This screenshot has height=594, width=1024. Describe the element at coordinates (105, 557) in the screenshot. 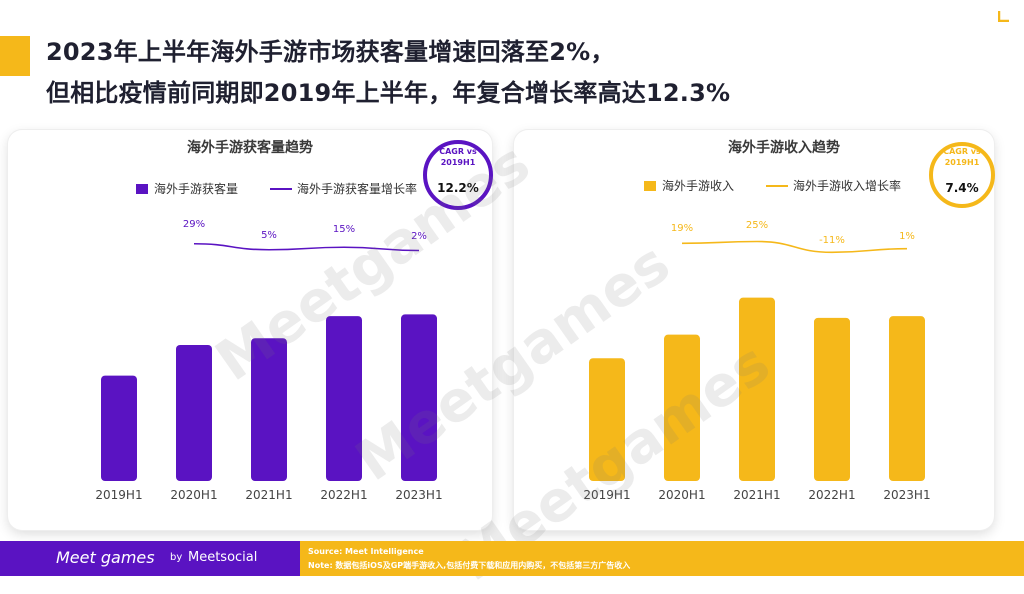

I see `footer-logo: Meet games` at that location.